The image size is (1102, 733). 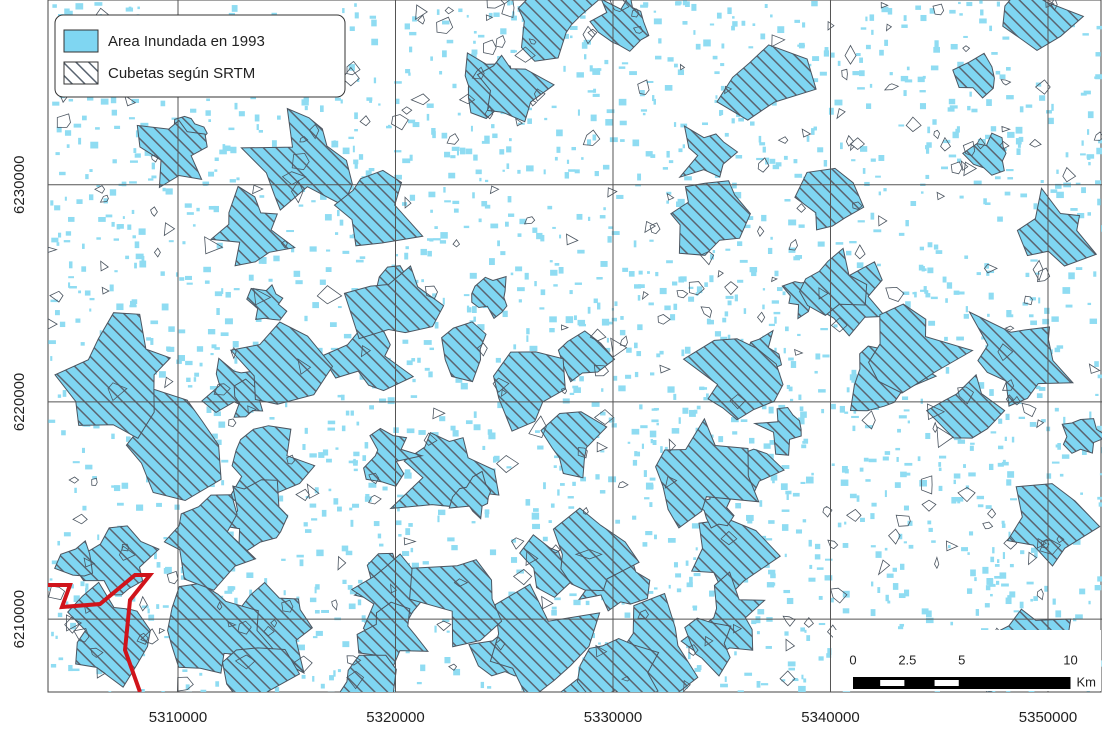 What do you see at coordinates (200, 56) in the screenshot?
I see `legend: Area Inundada en 1993 Cubetas según SRTM` at bounding box center [200, 56].